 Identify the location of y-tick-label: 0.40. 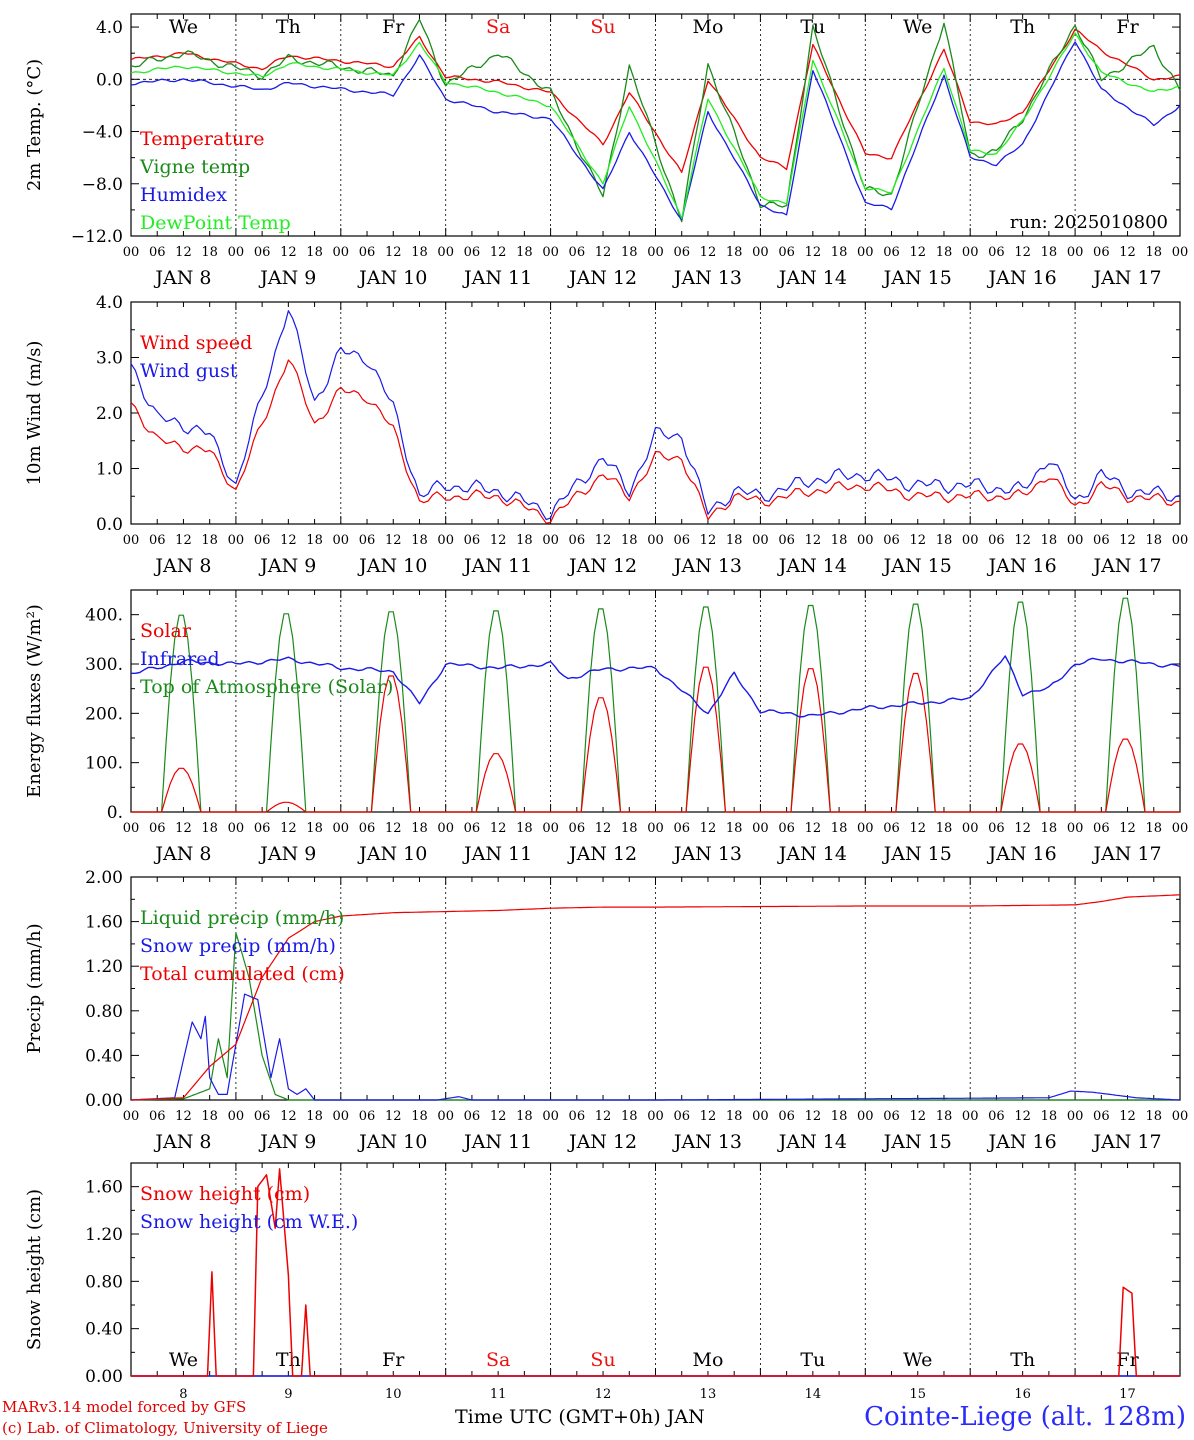
(104, 1056).